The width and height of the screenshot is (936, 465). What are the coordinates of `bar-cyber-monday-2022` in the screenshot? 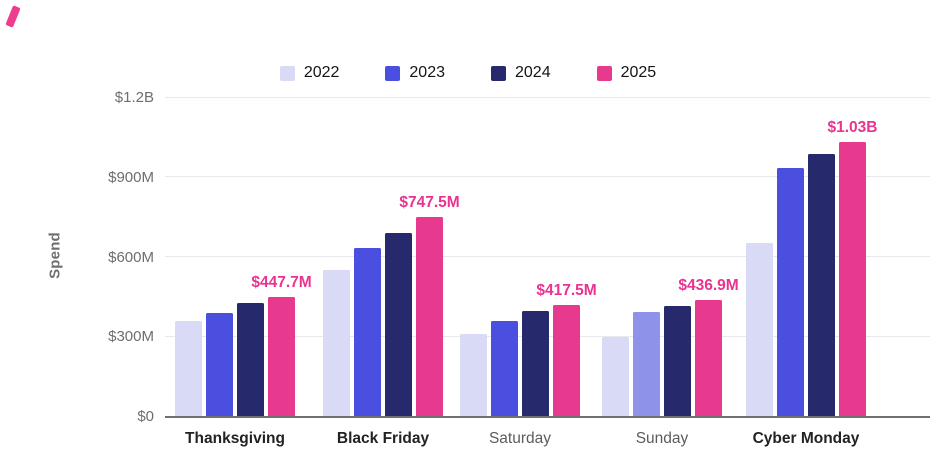 It's located at (759, 329).